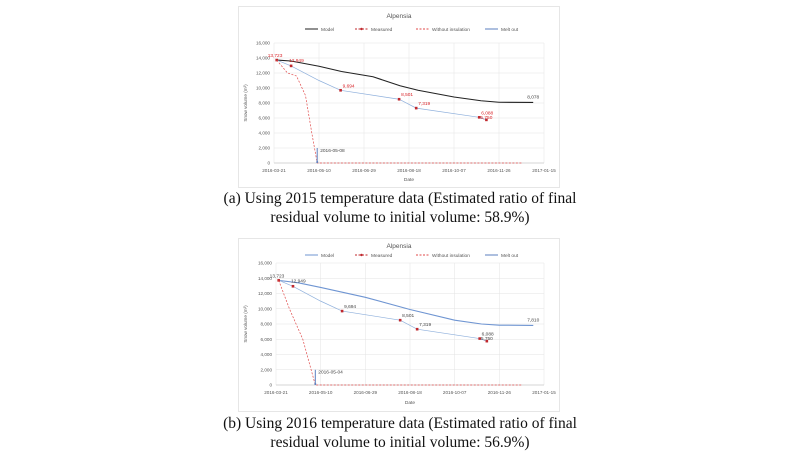 This screenshot has width=800, height=453. Describe the element at coordinates (332, 151) in the screenshot. I see `data-label: 2016-05-08` at that location.